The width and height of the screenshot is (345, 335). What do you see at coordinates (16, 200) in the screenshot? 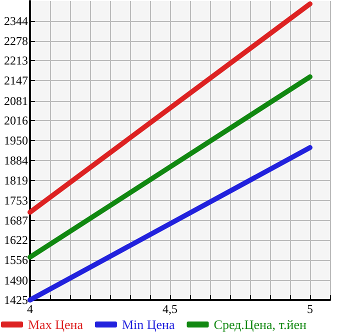
I see `y-tick-label: 1753` at bounding box center [16, 200].